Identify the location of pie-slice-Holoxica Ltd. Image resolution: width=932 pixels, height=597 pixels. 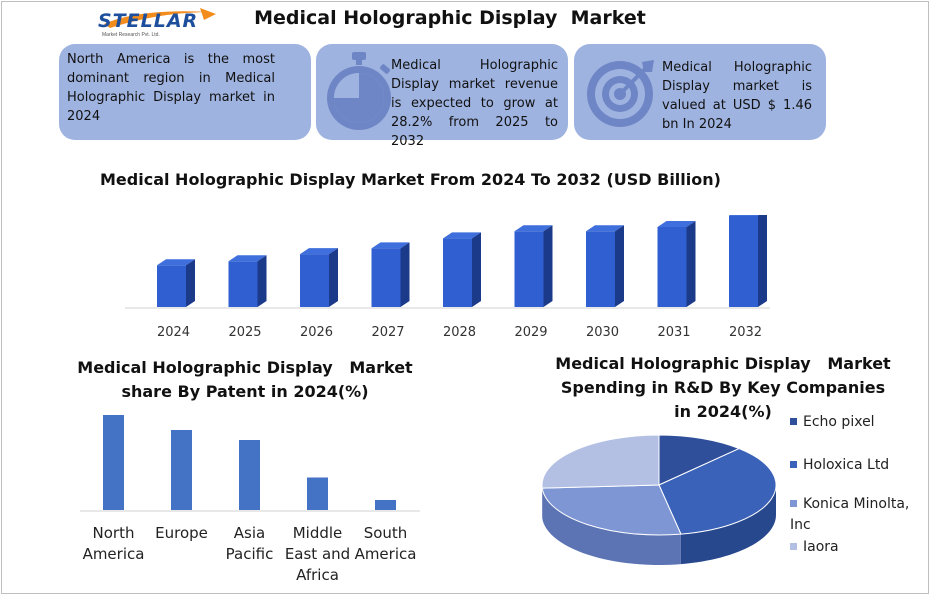
(717, 491).